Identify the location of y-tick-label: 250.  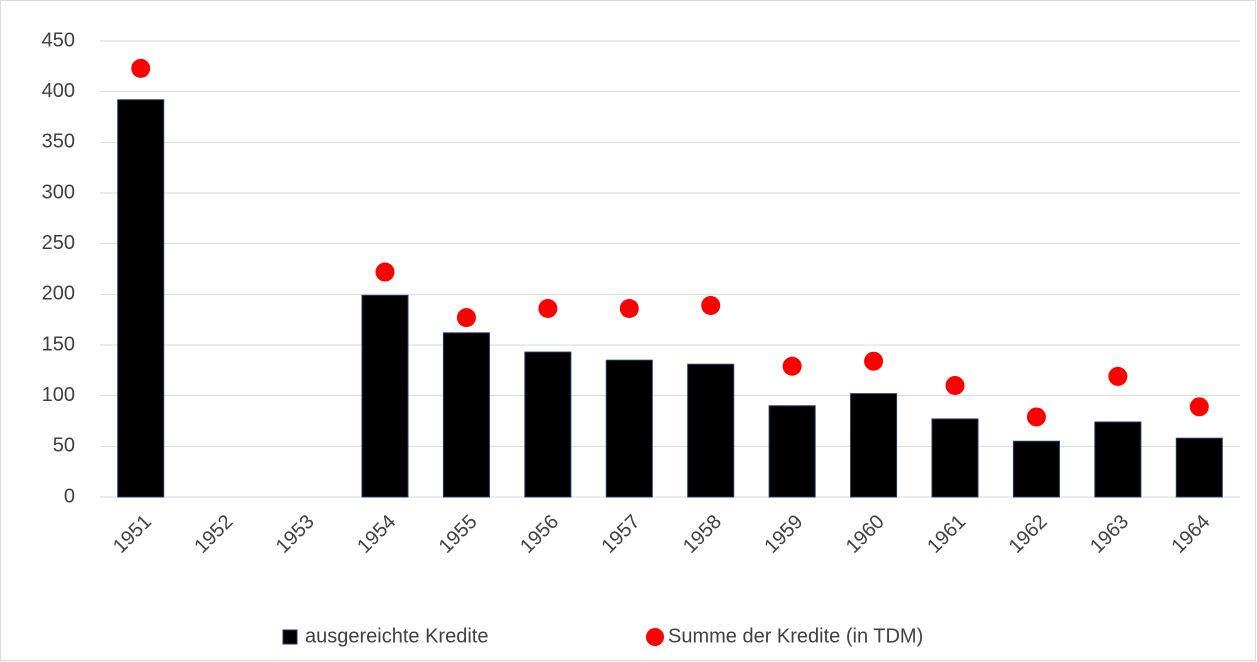
(58, 243).